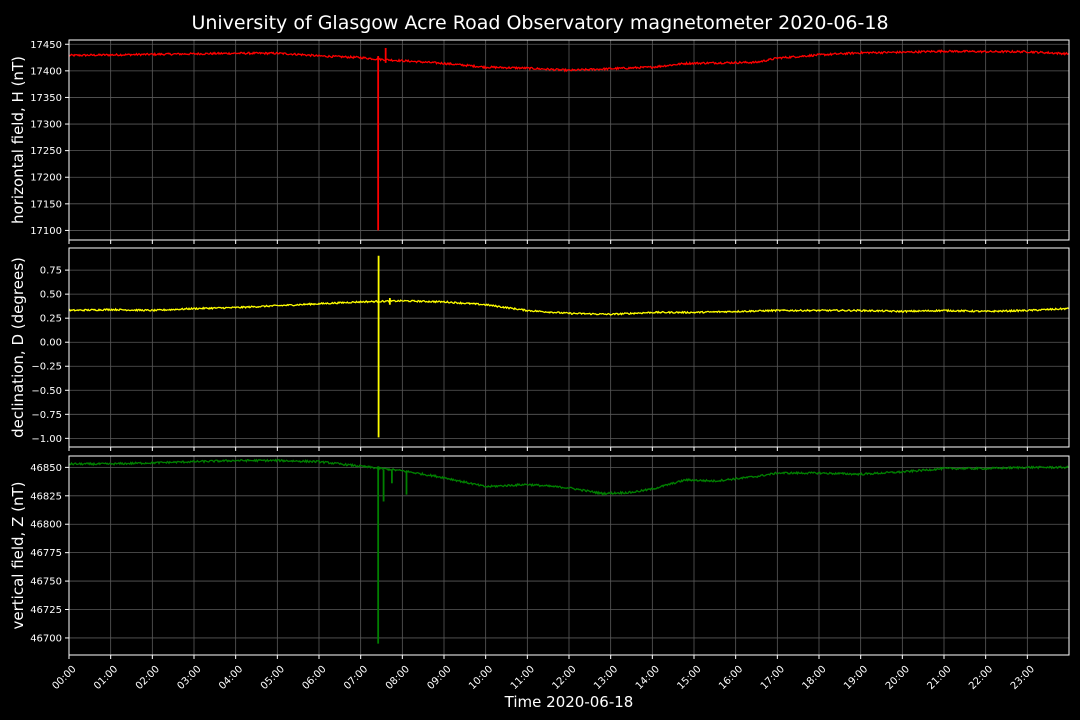 The image size is (1080, 720). Describe the element at coordinates (189, 678) in the screenshot. I see `x-tick-label: 03:00` at that location.